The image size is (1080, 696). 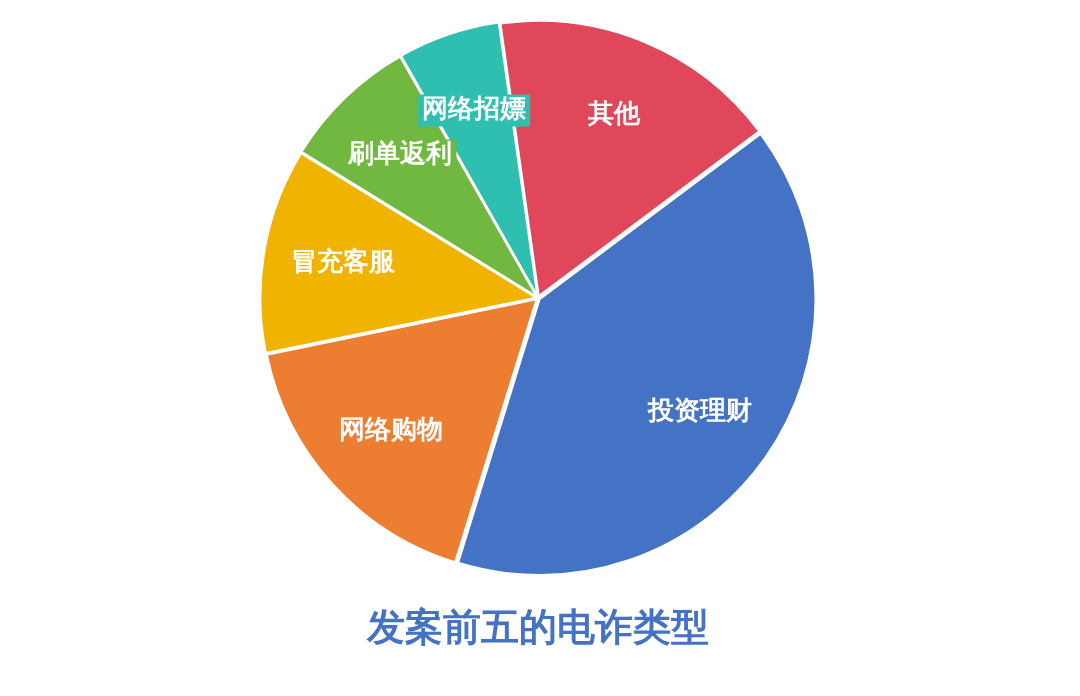 What do you see at coordinates (699, 409) in the screenshot?
I see `slice-label: 投资理财` at bounding box center [699, 409].